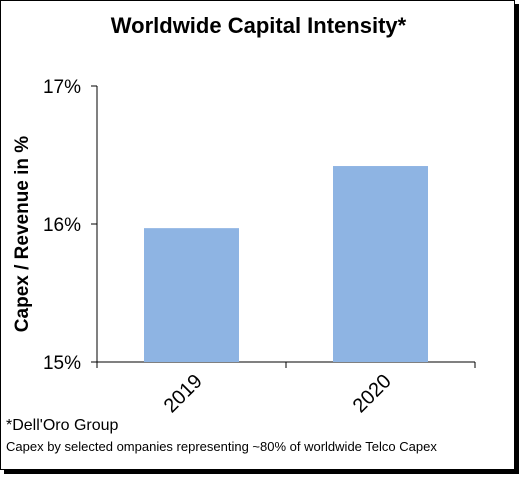 This screenshot has height=477, width=522. What do you see at coordinates (62, 225) in the screenshot?
I see `y-tick-label: 16%` at bounding box center [62, 225].